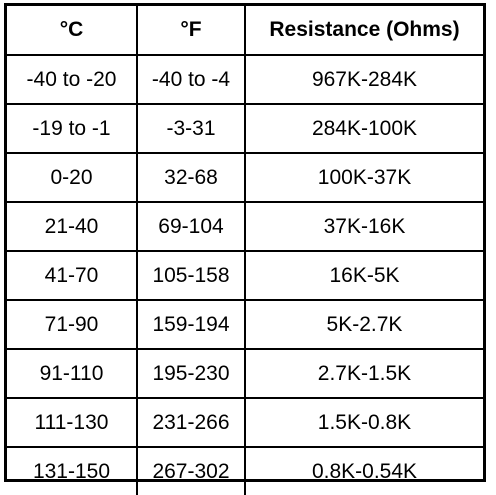 This screenshot has width=496, height=495. What do you see at coordinates (72, 275) in the screenshot?
I see `cell-celsius: 41-70` at bounding box center [72, 275].